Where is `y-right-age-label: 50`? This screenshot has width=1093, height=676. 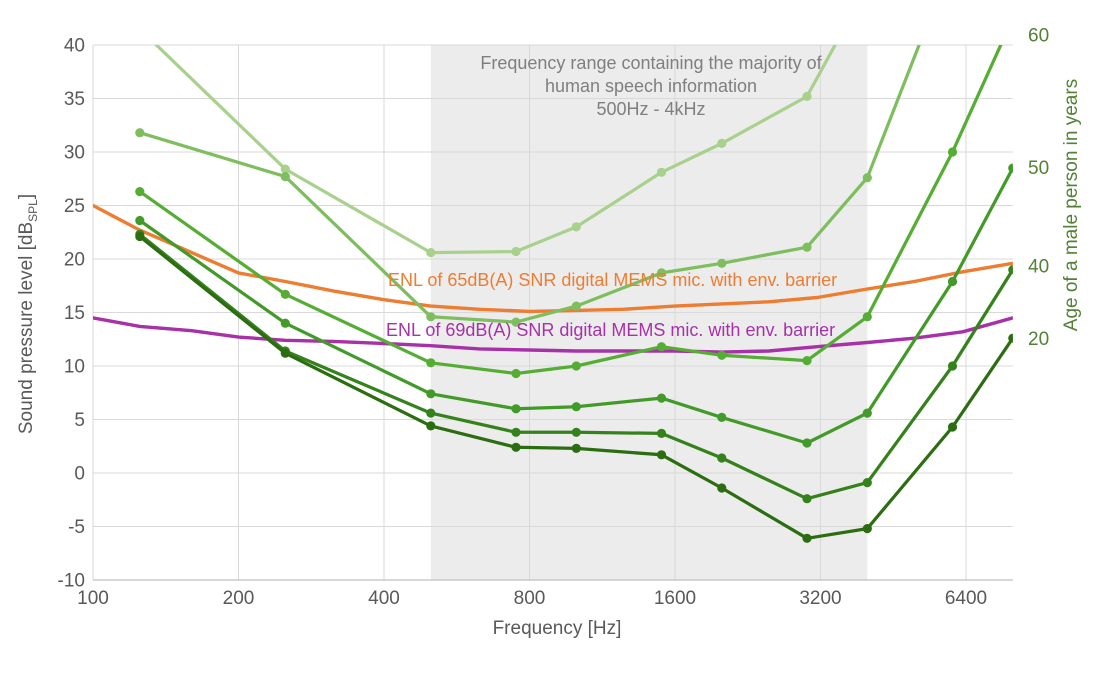 y-right-age-label: 50 is located at coordinates (1038, 168).